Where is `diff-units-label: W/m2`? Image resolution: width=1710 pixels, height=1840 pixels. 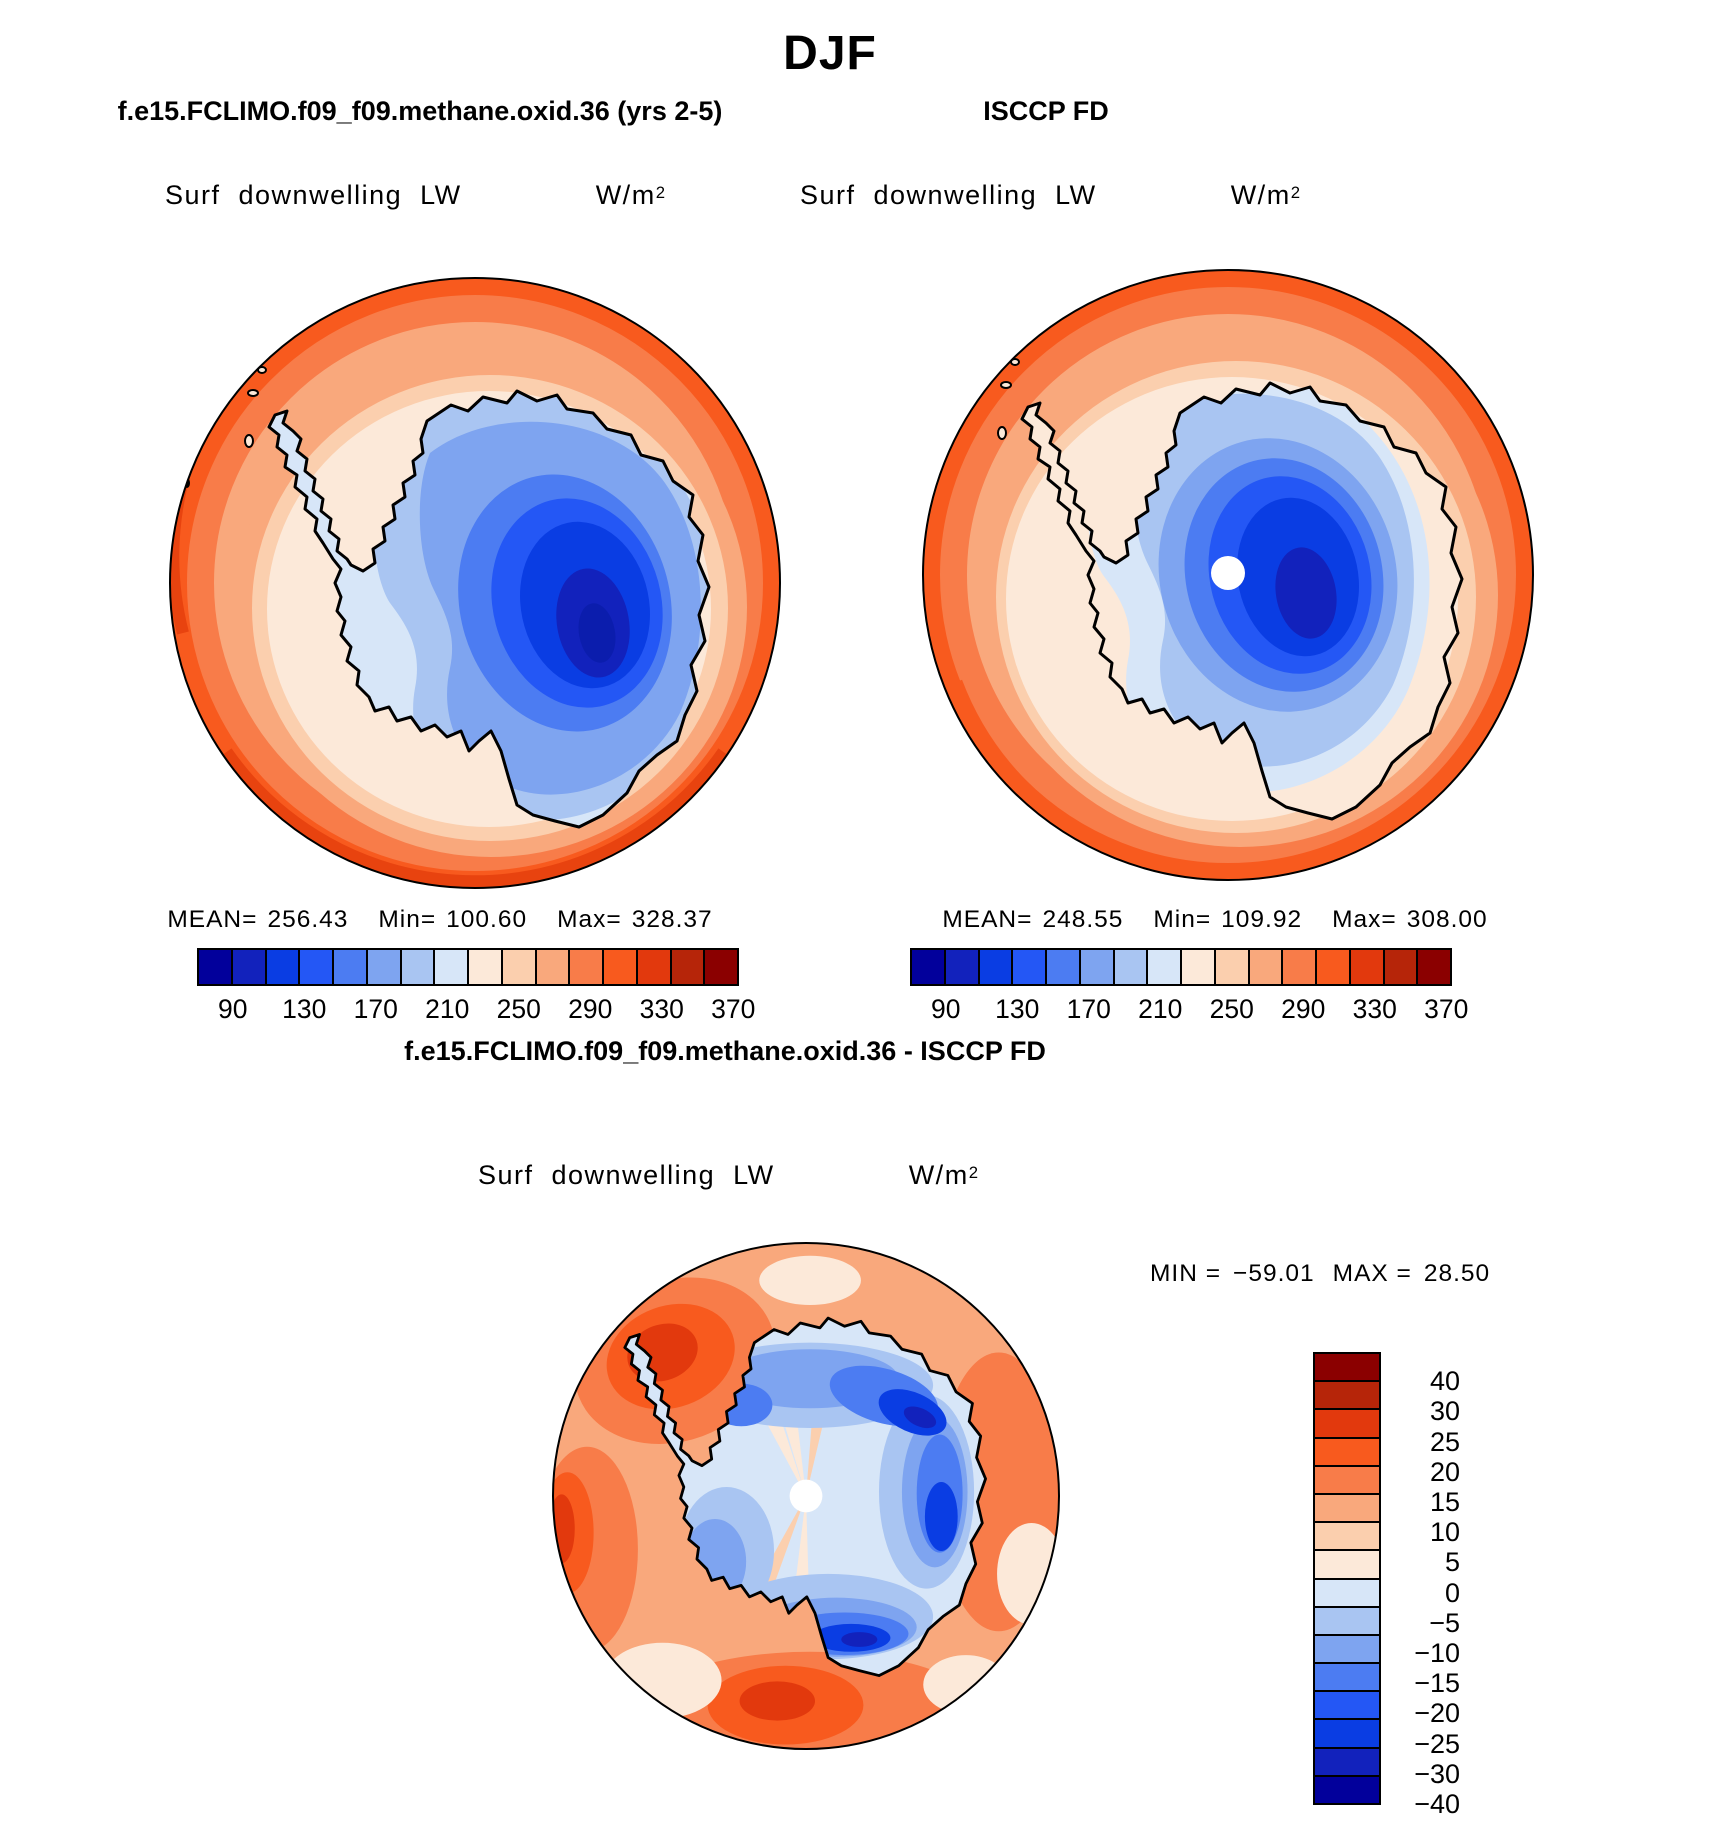
diff-units-label: W/m2 is located at coordinates (943, 1175).